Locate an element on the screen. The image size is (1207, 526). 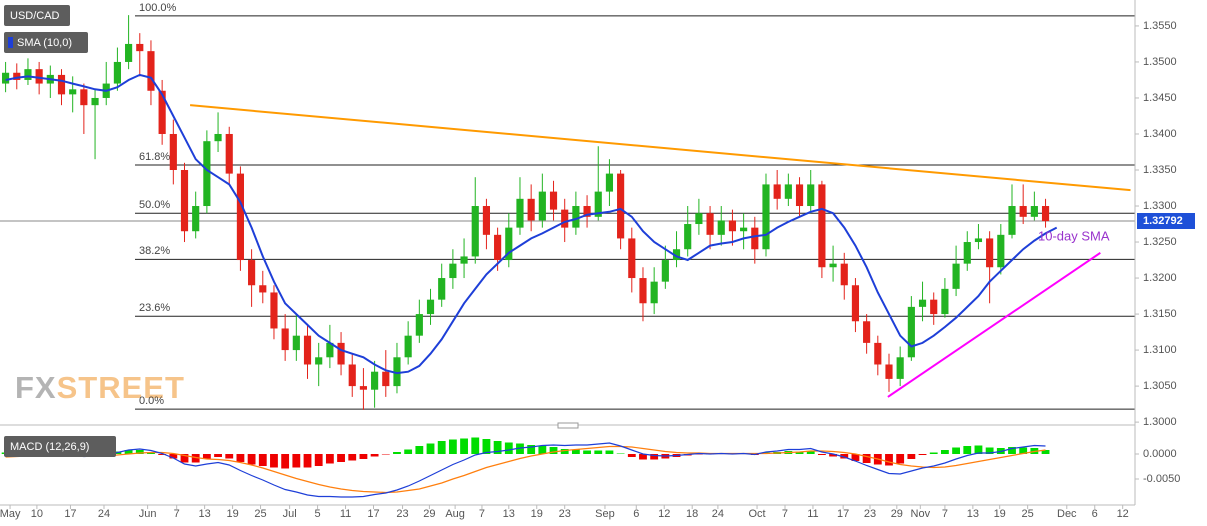
x-tick-label: 12 is located at coordinates (1123, 514).